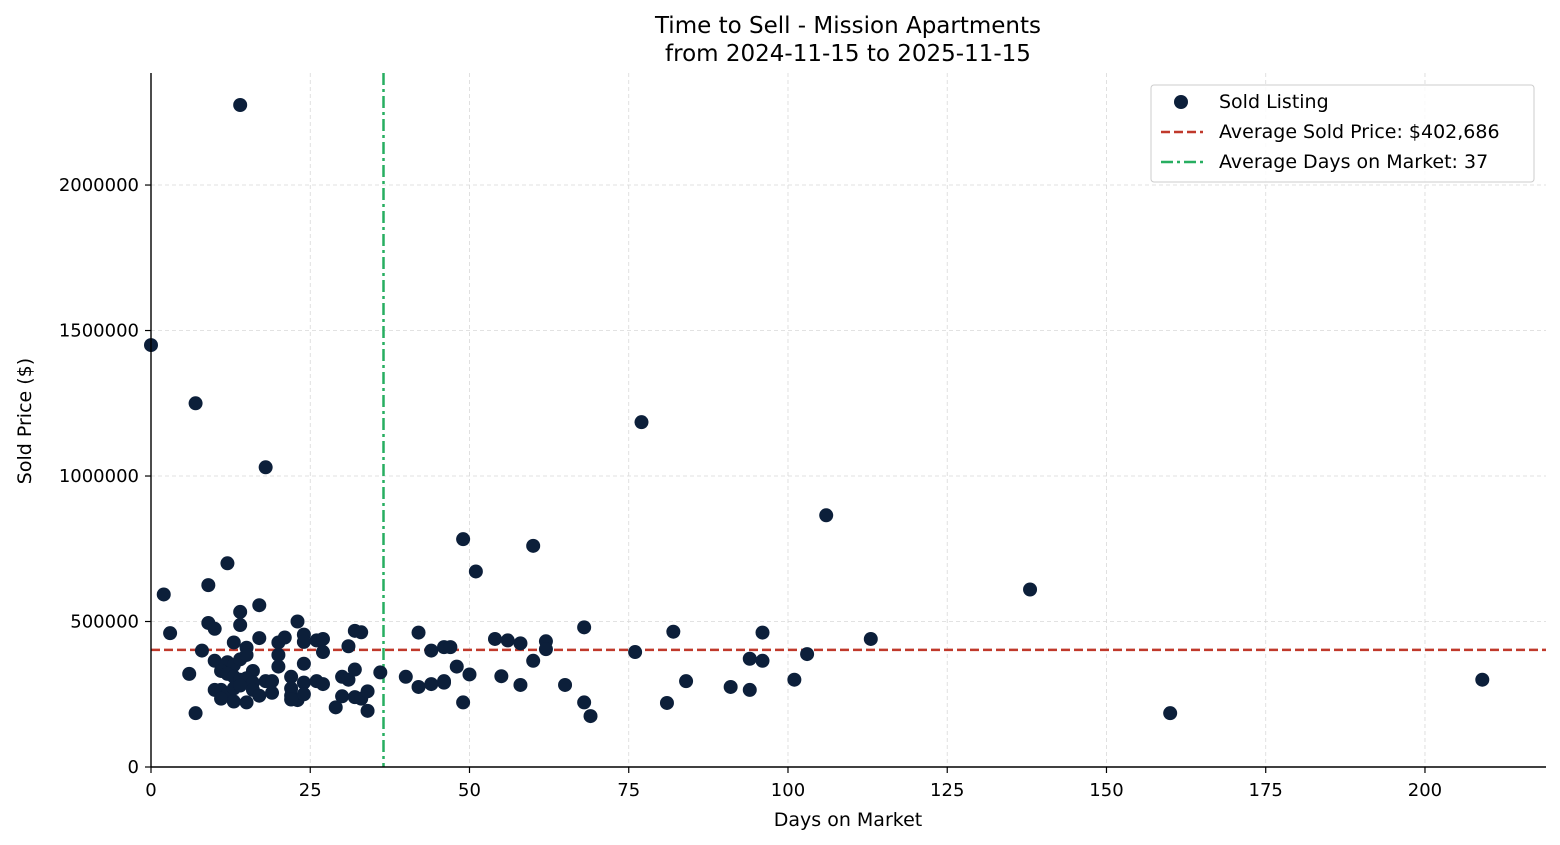 The width and height of the screenshot is (1560, 845). Describe the element at coordinates (788, 790) in the screenshot. I see `x-tick-label: 100` at that location.